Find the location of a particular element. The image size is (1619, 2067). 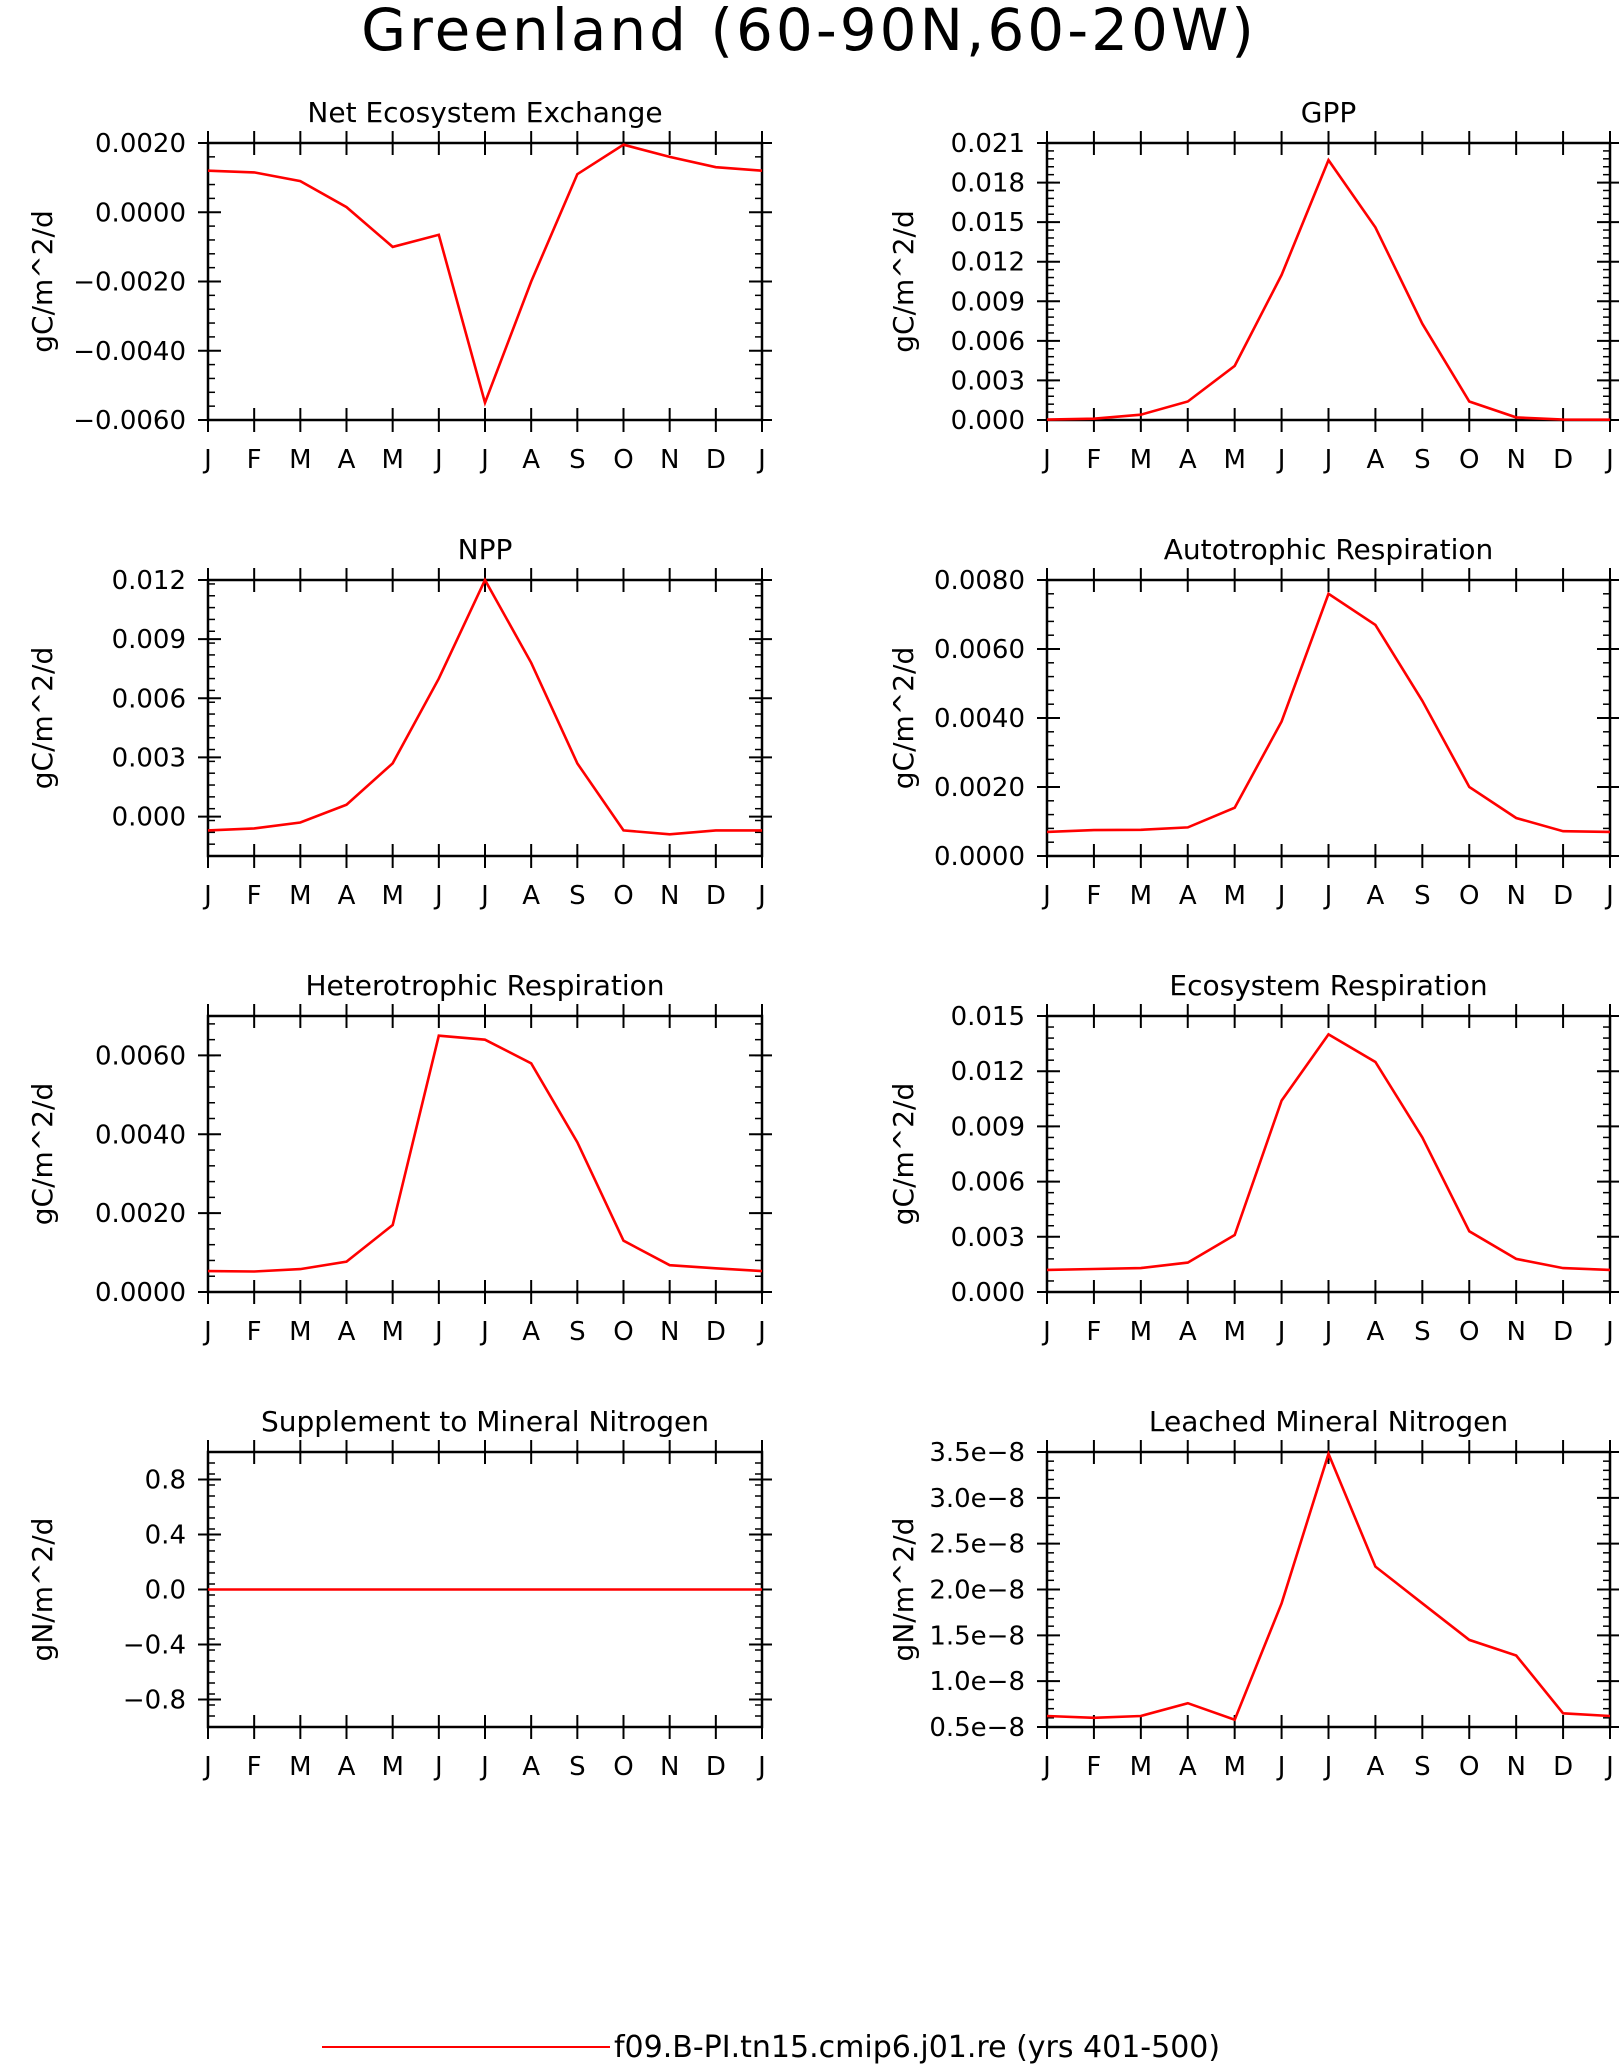

y-tick-label: 0.015 is located at coordinates (988, 223).